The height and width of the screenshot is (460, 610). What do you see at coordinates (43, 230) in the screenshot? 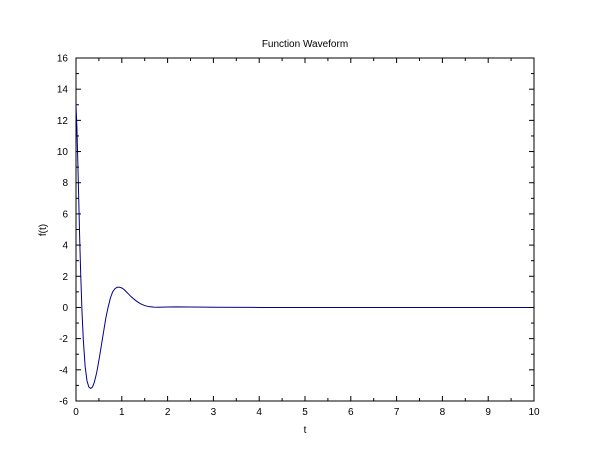
I see `y-axis-title: f(t)` at bounding box center [43, 230].